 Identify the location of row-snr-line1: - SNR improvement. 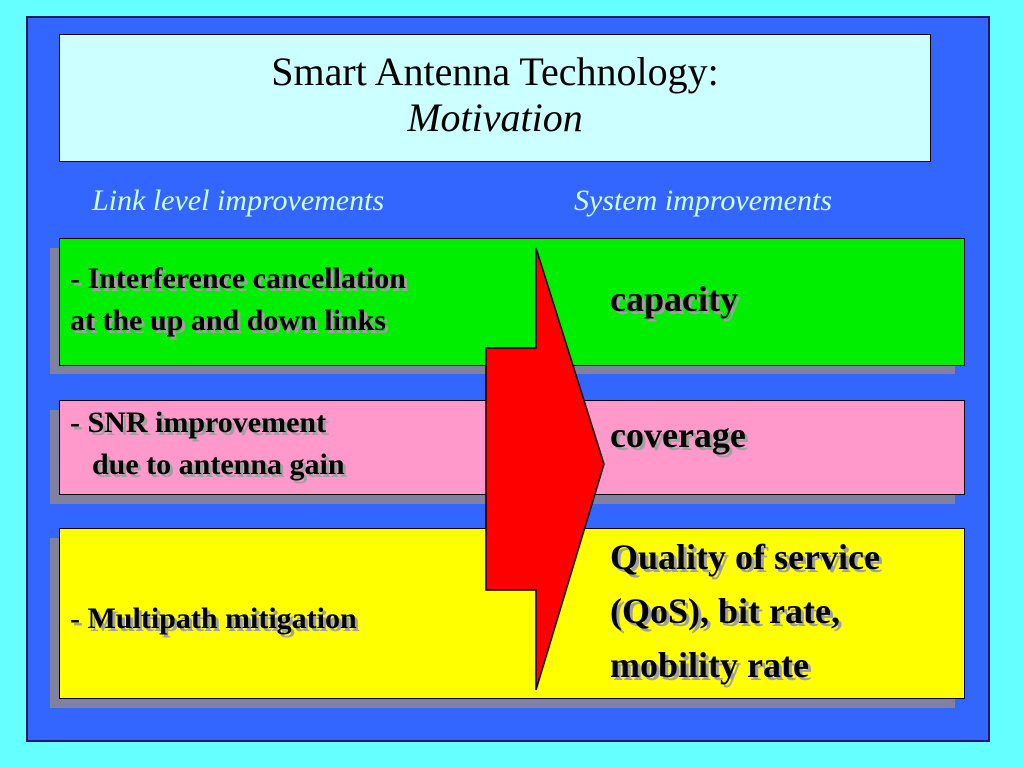
(198, 422).